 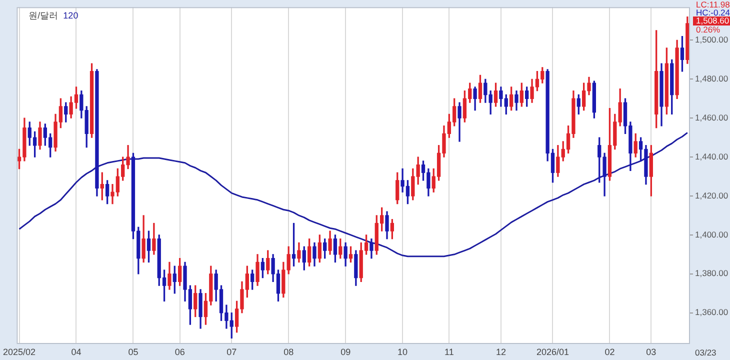 I want to click on x-tick-label: 05, so click(x=133, y=351).